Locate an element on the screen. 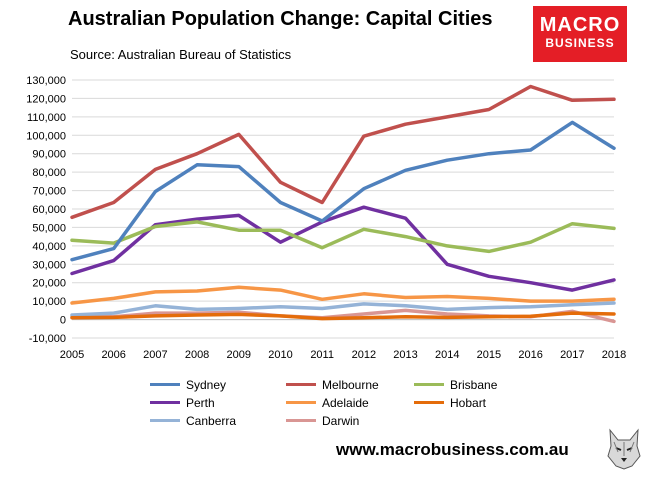  series-line-hobart is located at coordinates (343, 316).